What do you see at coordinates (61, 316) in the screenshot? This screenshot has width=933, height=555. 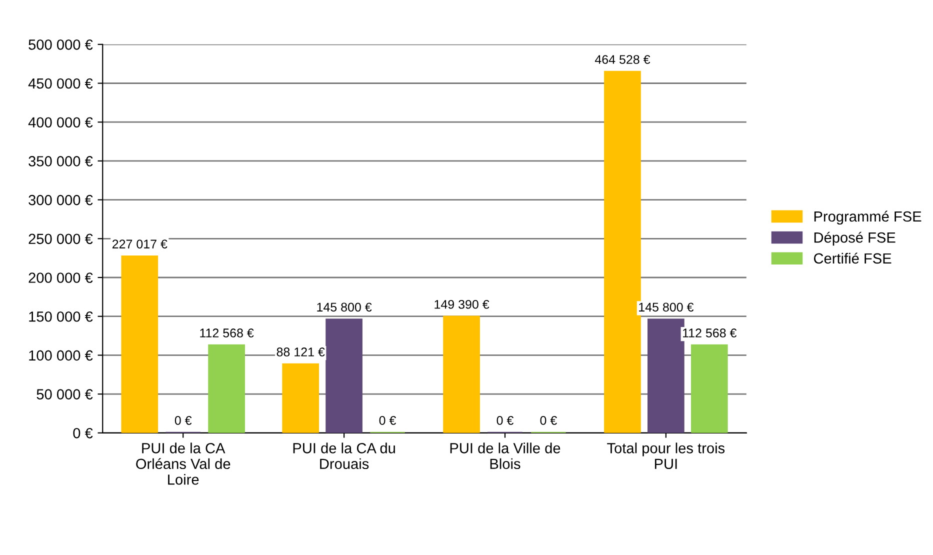 I see `y-tick-label: 150 000 €` at bounding box center [61, 316].